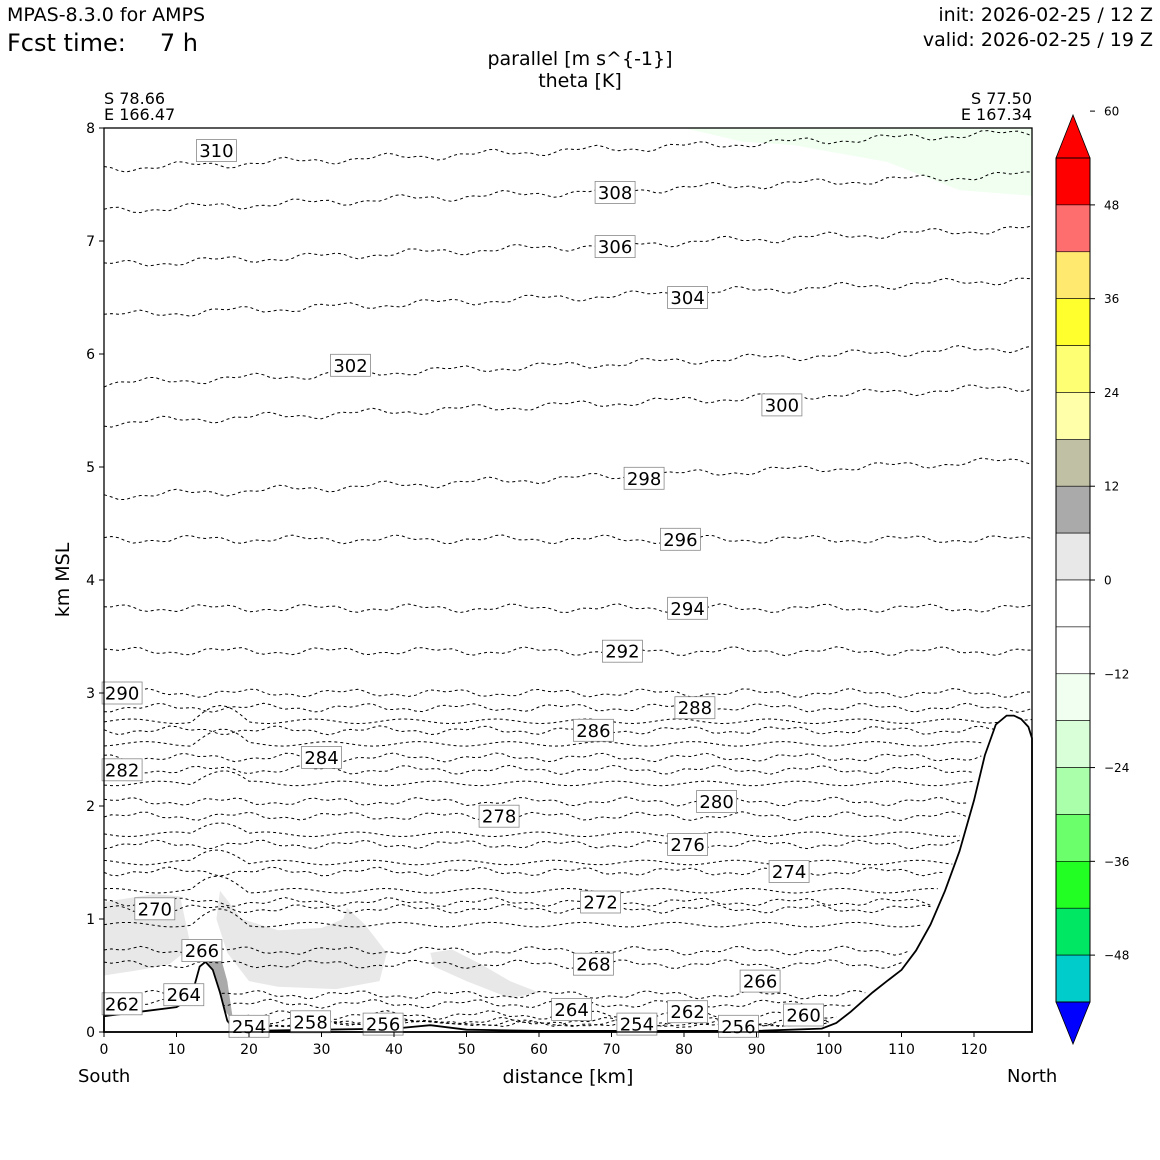  Describe the element at coordinates (140, 114) in the screenshot. I see `left-endpoint-longitude: E 166.47` at that location.